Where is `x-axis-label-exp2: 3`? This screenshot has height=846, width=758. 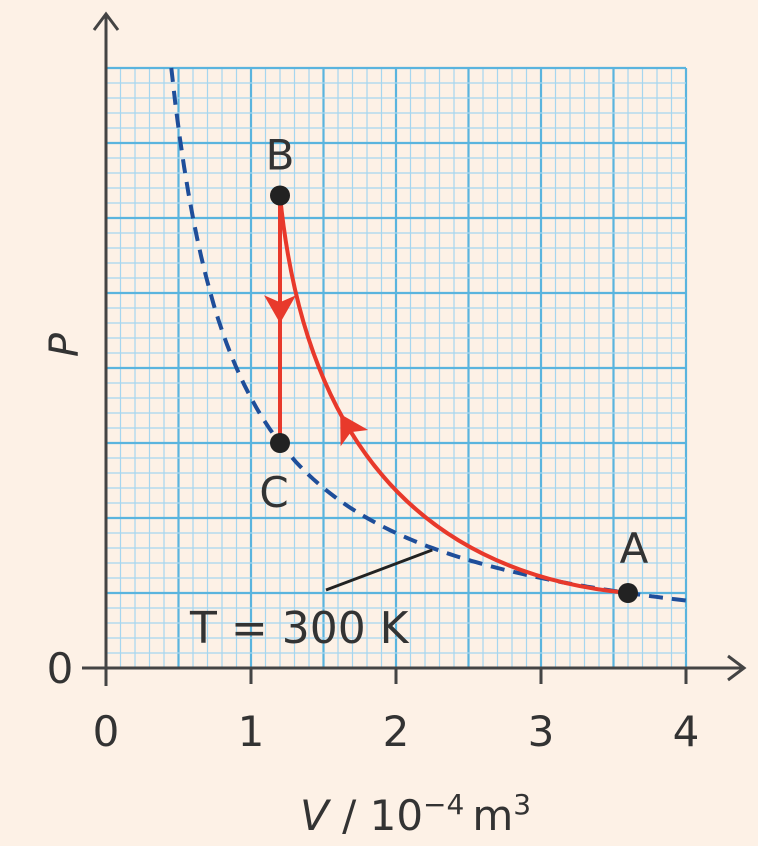
x-axis-label-exp2: 3 is located at coordinates (522, 804).